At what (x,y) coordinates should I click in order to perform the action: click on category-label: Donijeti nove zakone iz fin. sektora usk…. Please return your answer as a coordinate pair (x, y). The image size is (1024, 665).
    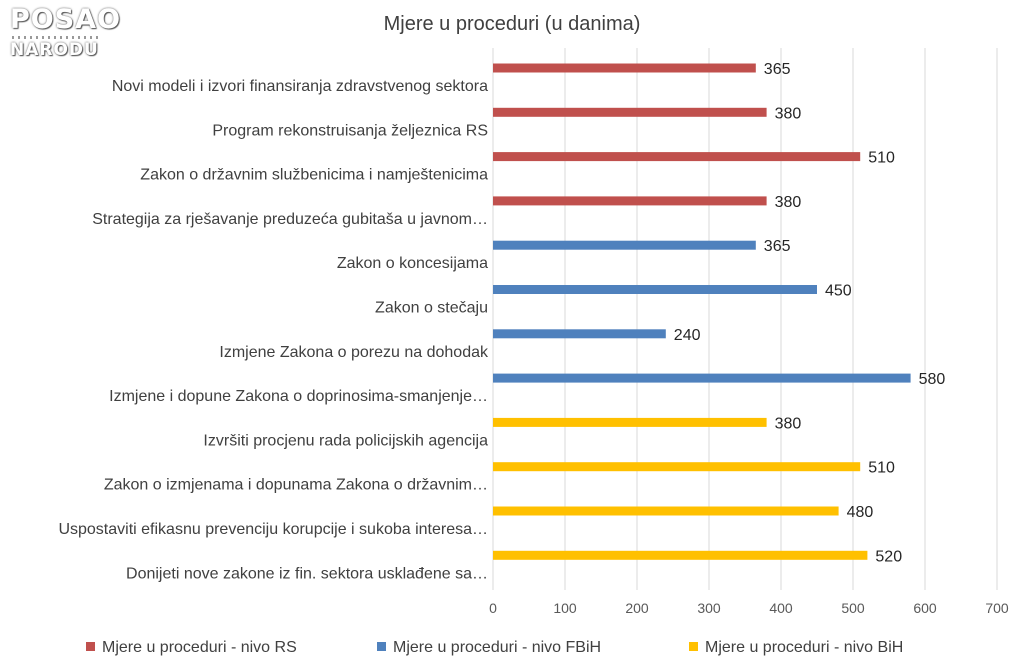
    Looking at the image, I should click on (307, 573).